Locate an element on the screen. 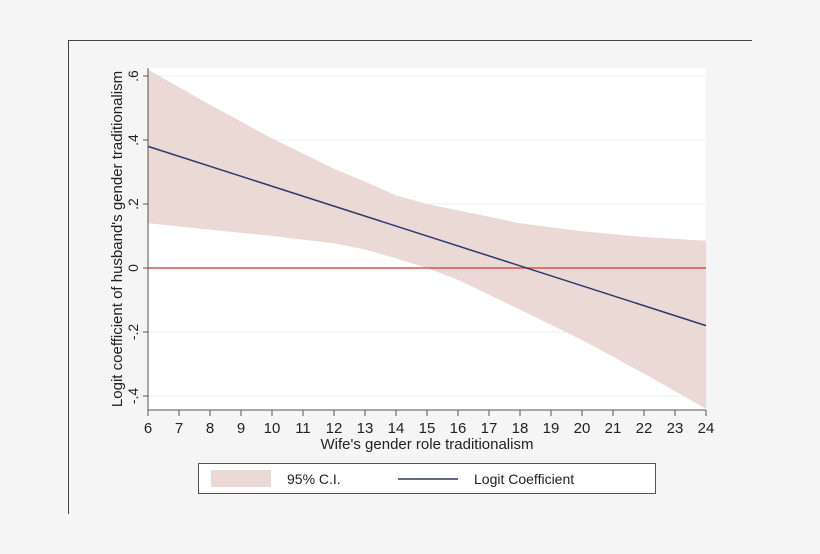 The image size is (820, 554). x-tick-label: 19 is located at coordinates (551, 428).